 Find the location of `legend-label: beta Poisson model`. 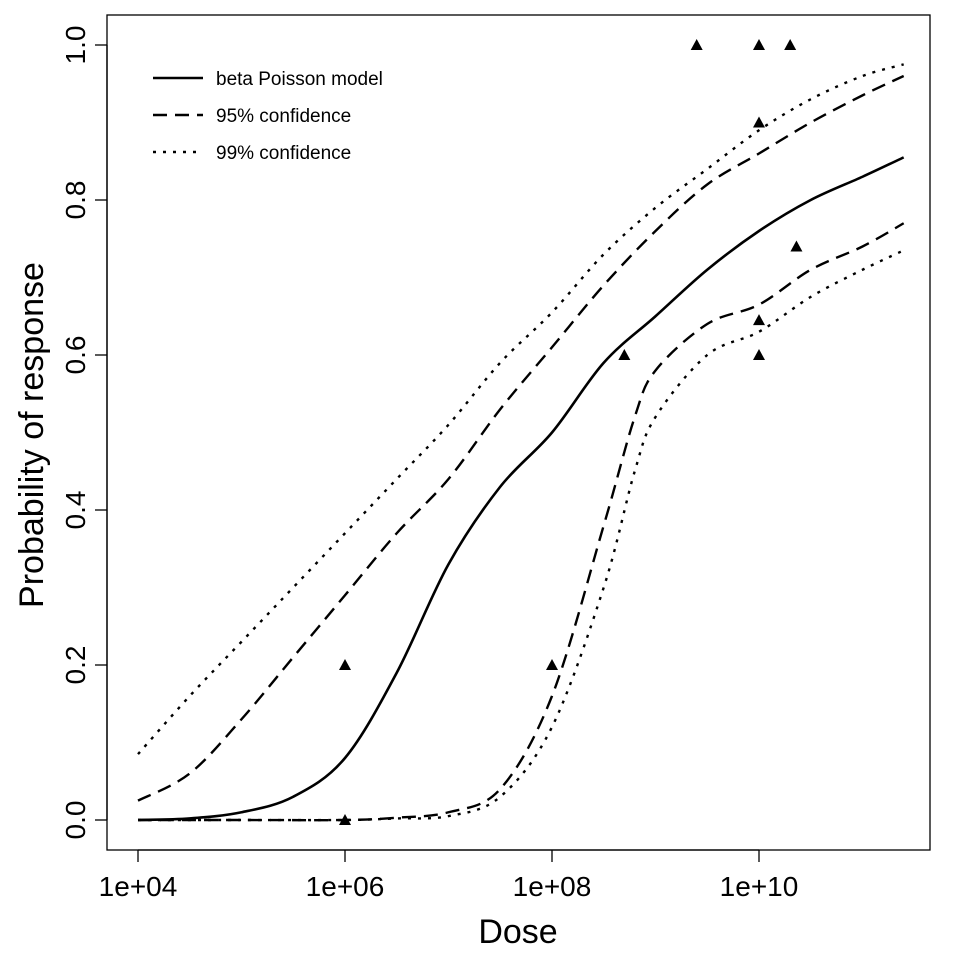

legend-label: beta Poisson model is located at coordinates (299, 79).